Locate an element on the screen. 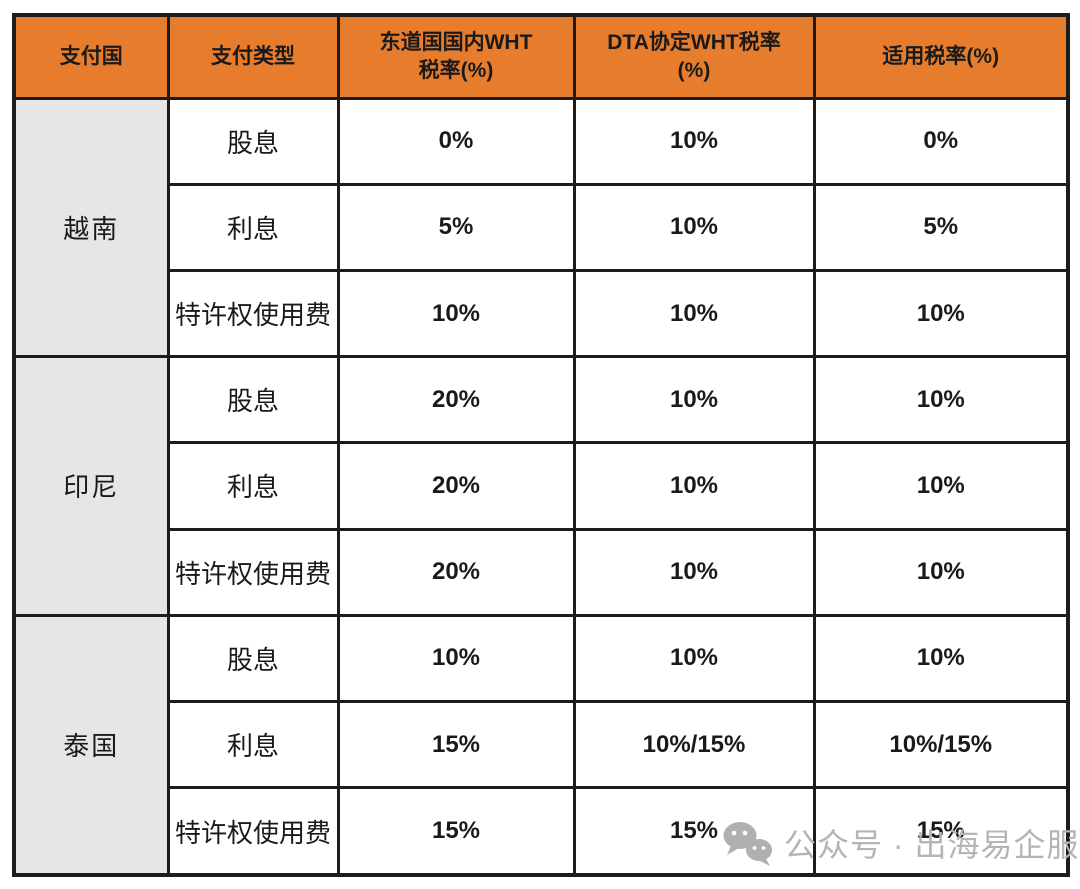  applicable-rate-cell: 0% is located at coordinates (941, 141).